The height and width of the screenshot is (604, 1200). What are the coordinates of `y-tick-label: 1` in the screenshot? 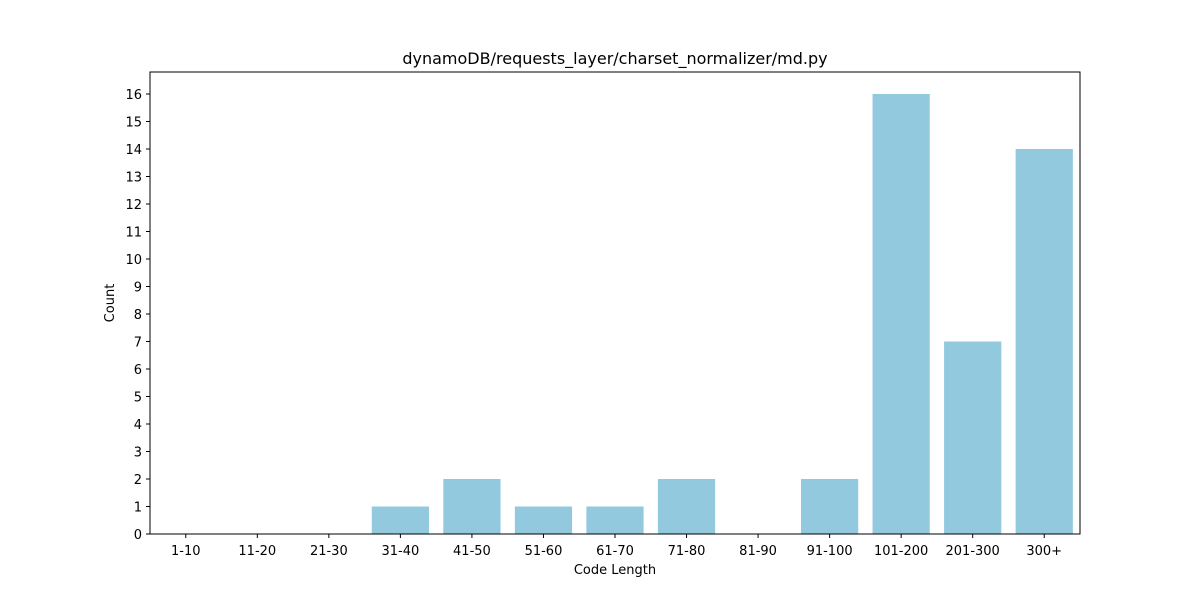 It's located at (138, 508).